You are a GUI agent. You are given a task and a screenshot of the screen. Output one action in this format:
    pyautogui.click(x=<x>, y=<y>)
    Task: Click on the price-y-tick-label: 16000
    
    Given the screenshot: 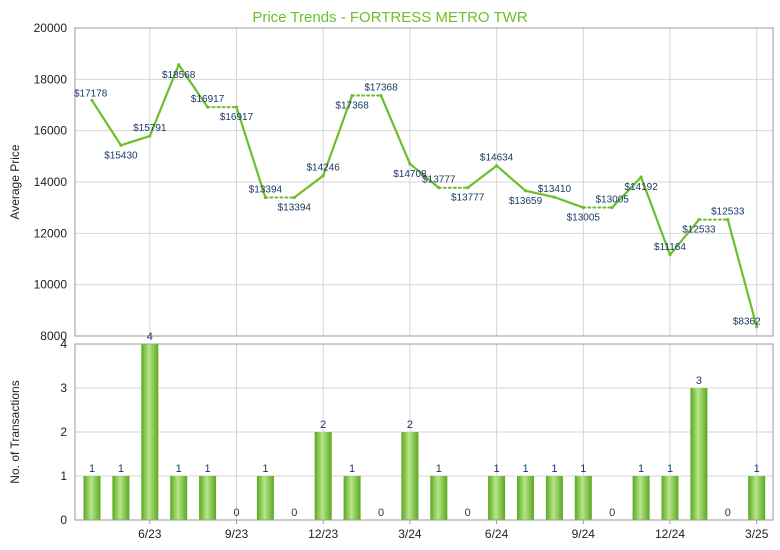 What is the action you would take?
    pyautogui.click(x=51, y=131)
    